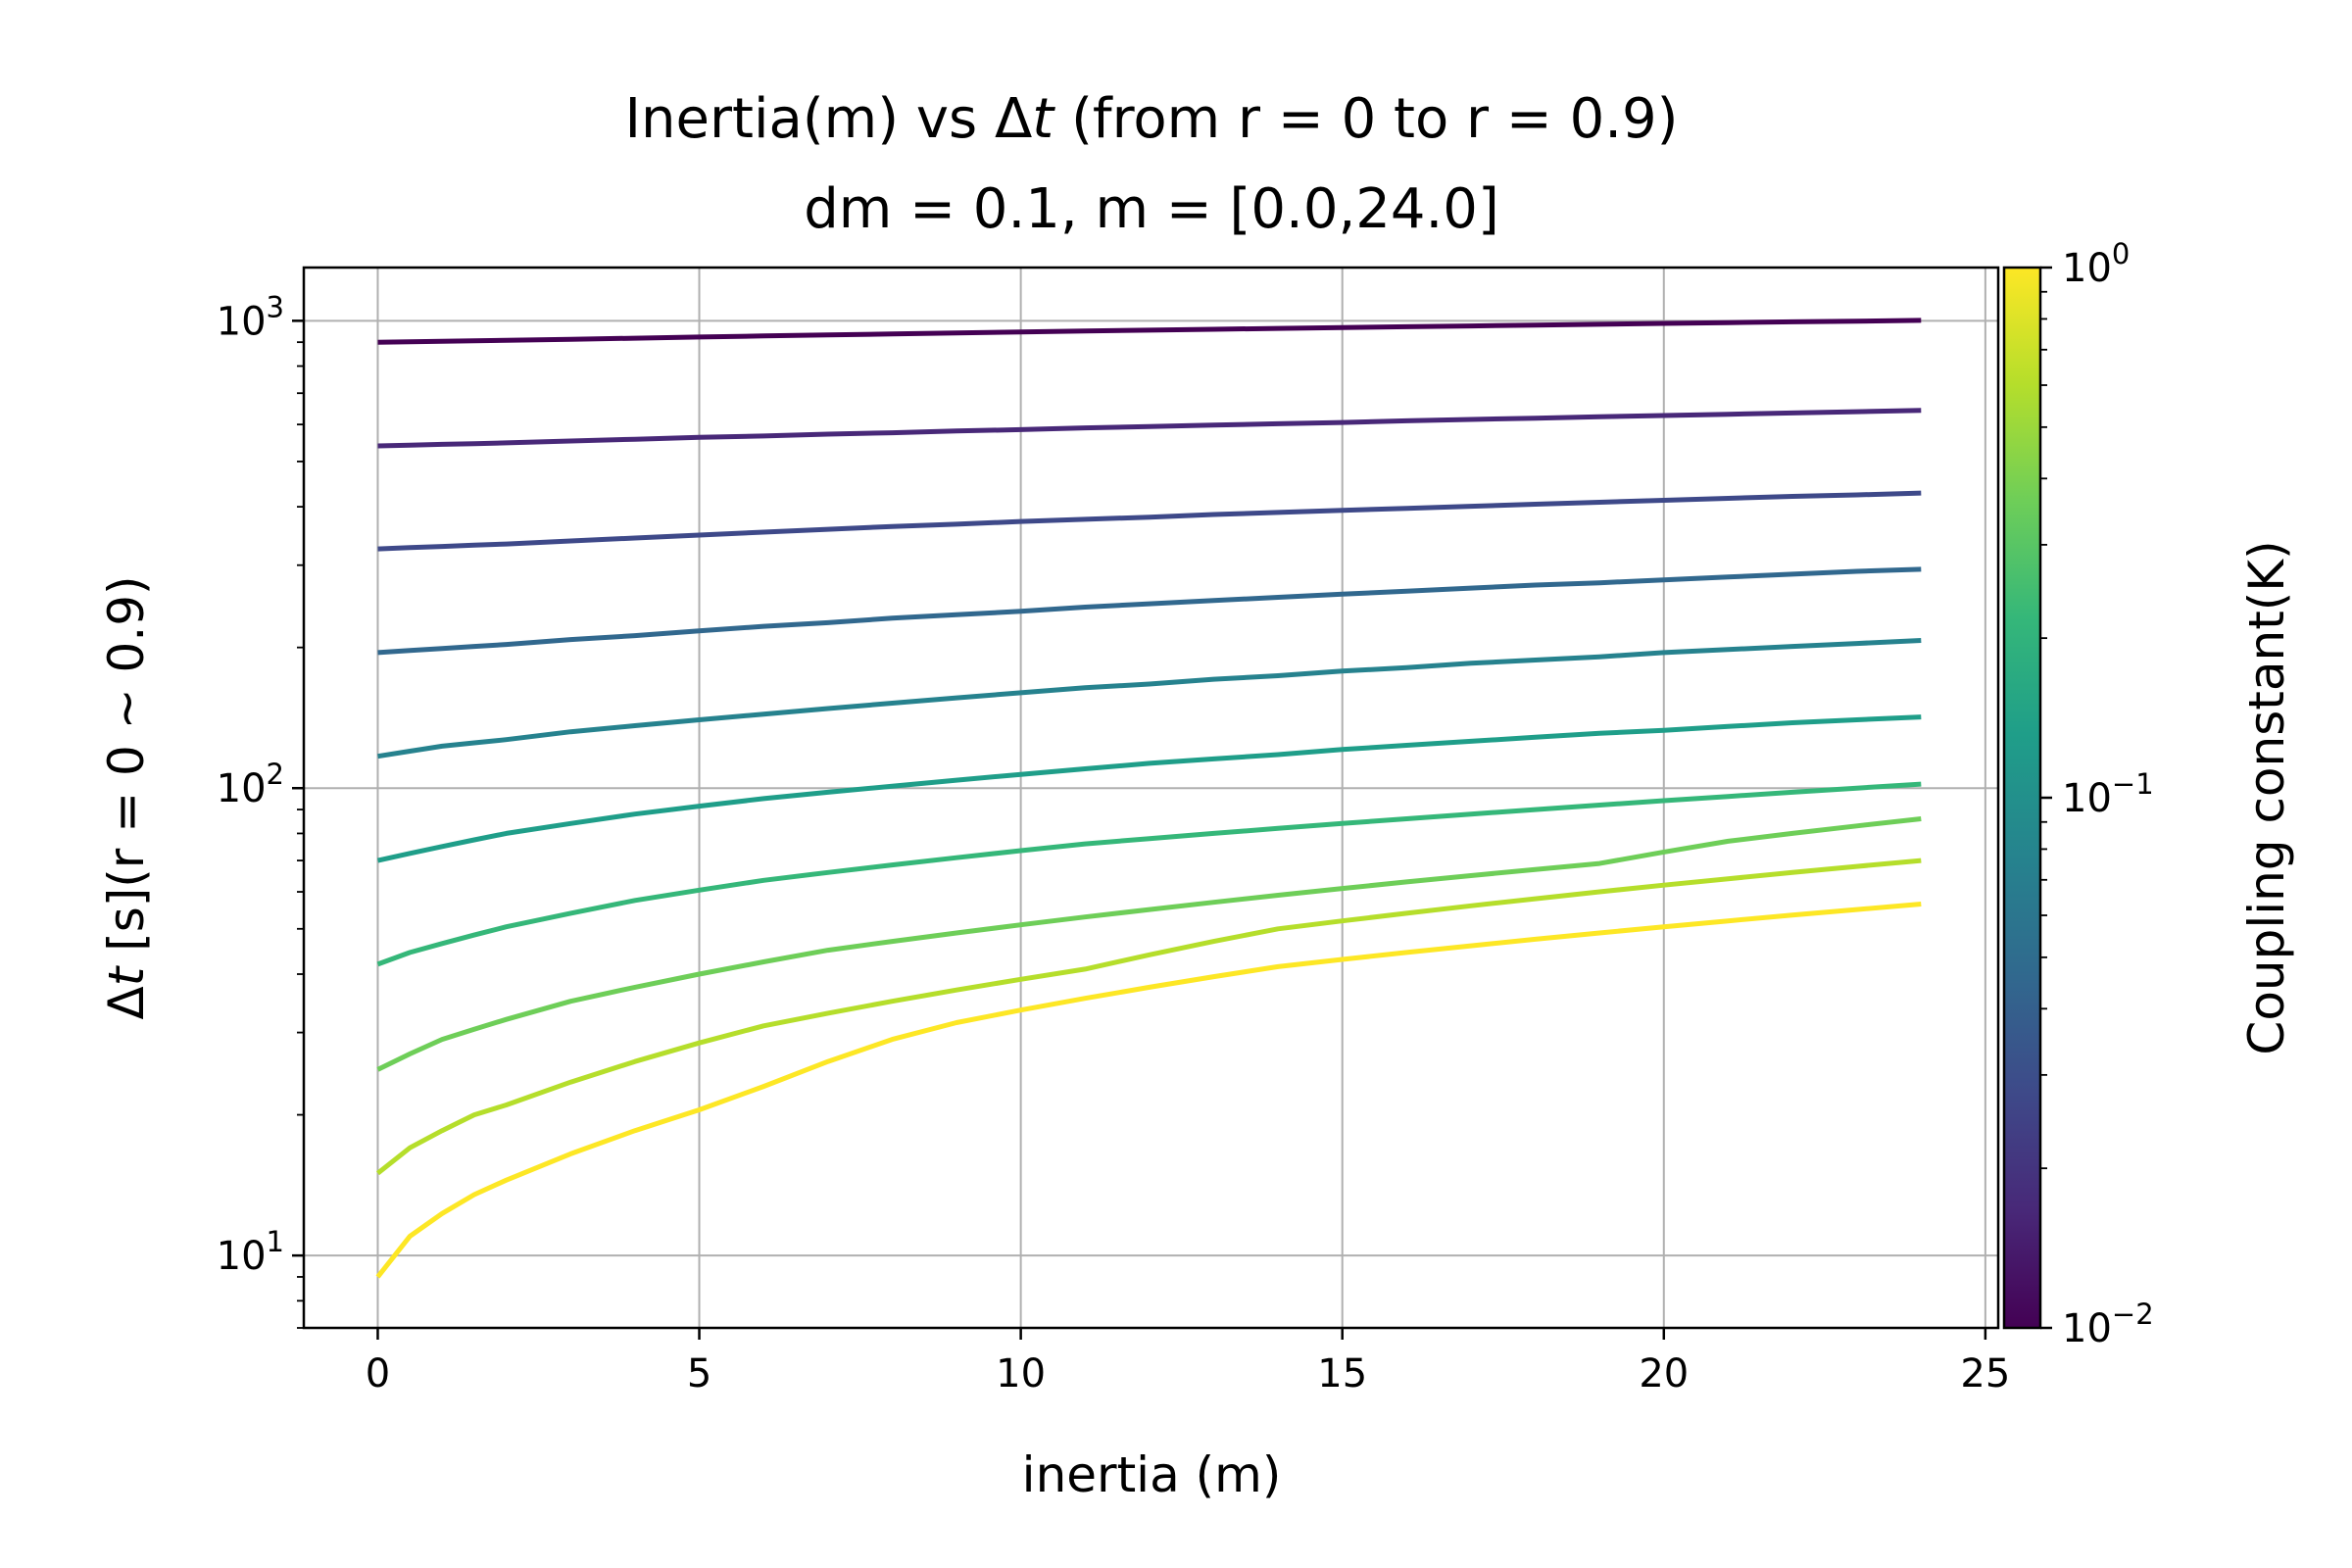  Describe the element at coordinates (2266, 797) in the screenshot. I see `colorbar-label: Coupling constant(K)` at that location.